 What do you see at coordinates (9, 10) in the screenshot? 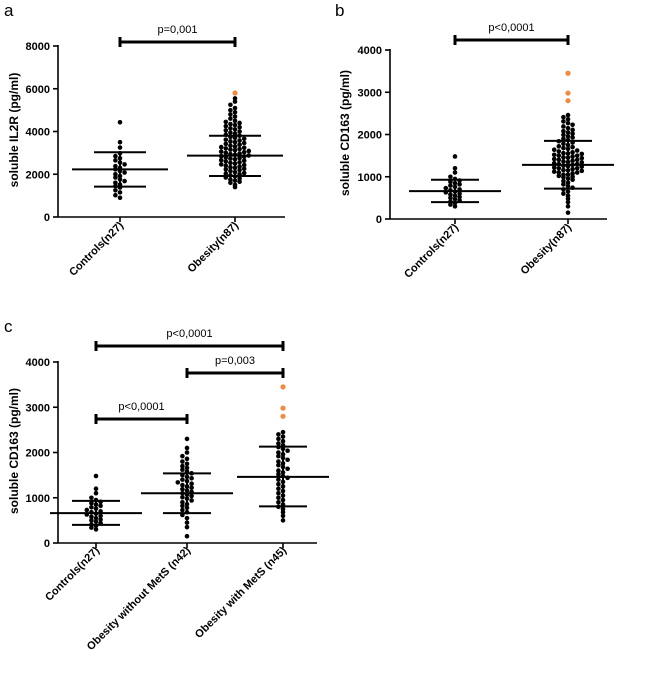
I see `panel-a-letter: a` at bounding box center [9, 10].